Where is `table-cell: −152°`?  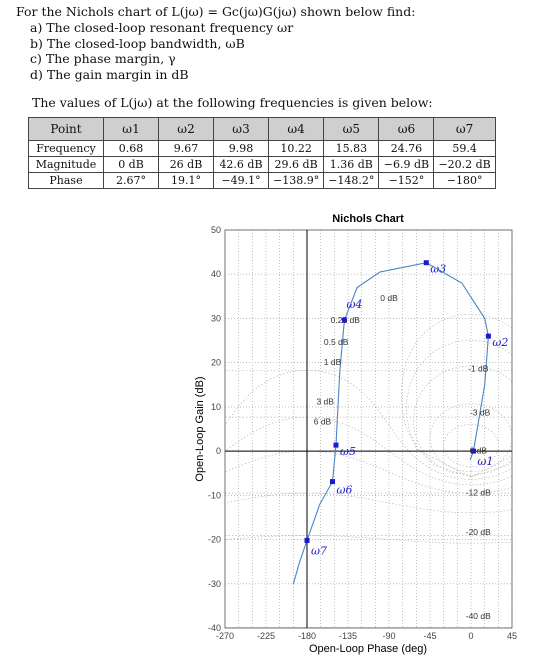
table-cell: −152° is located at coordinates (406, 181).